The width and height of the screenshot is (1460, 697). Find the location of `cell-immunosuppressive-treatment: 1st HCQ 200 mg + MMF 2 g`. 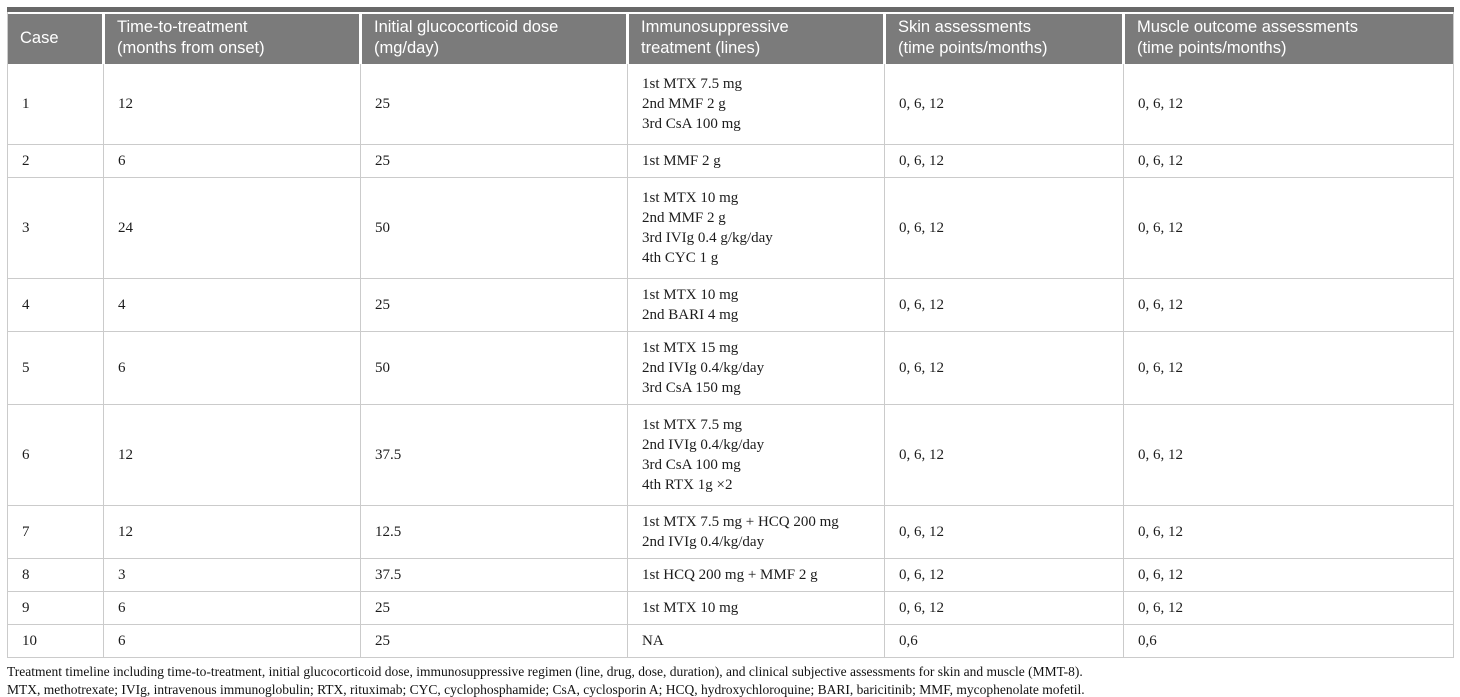

cell-immunosuppressive-treatment: 1st HCQ 200 mg + MMF 2 g is located at coordinates (756, 575).